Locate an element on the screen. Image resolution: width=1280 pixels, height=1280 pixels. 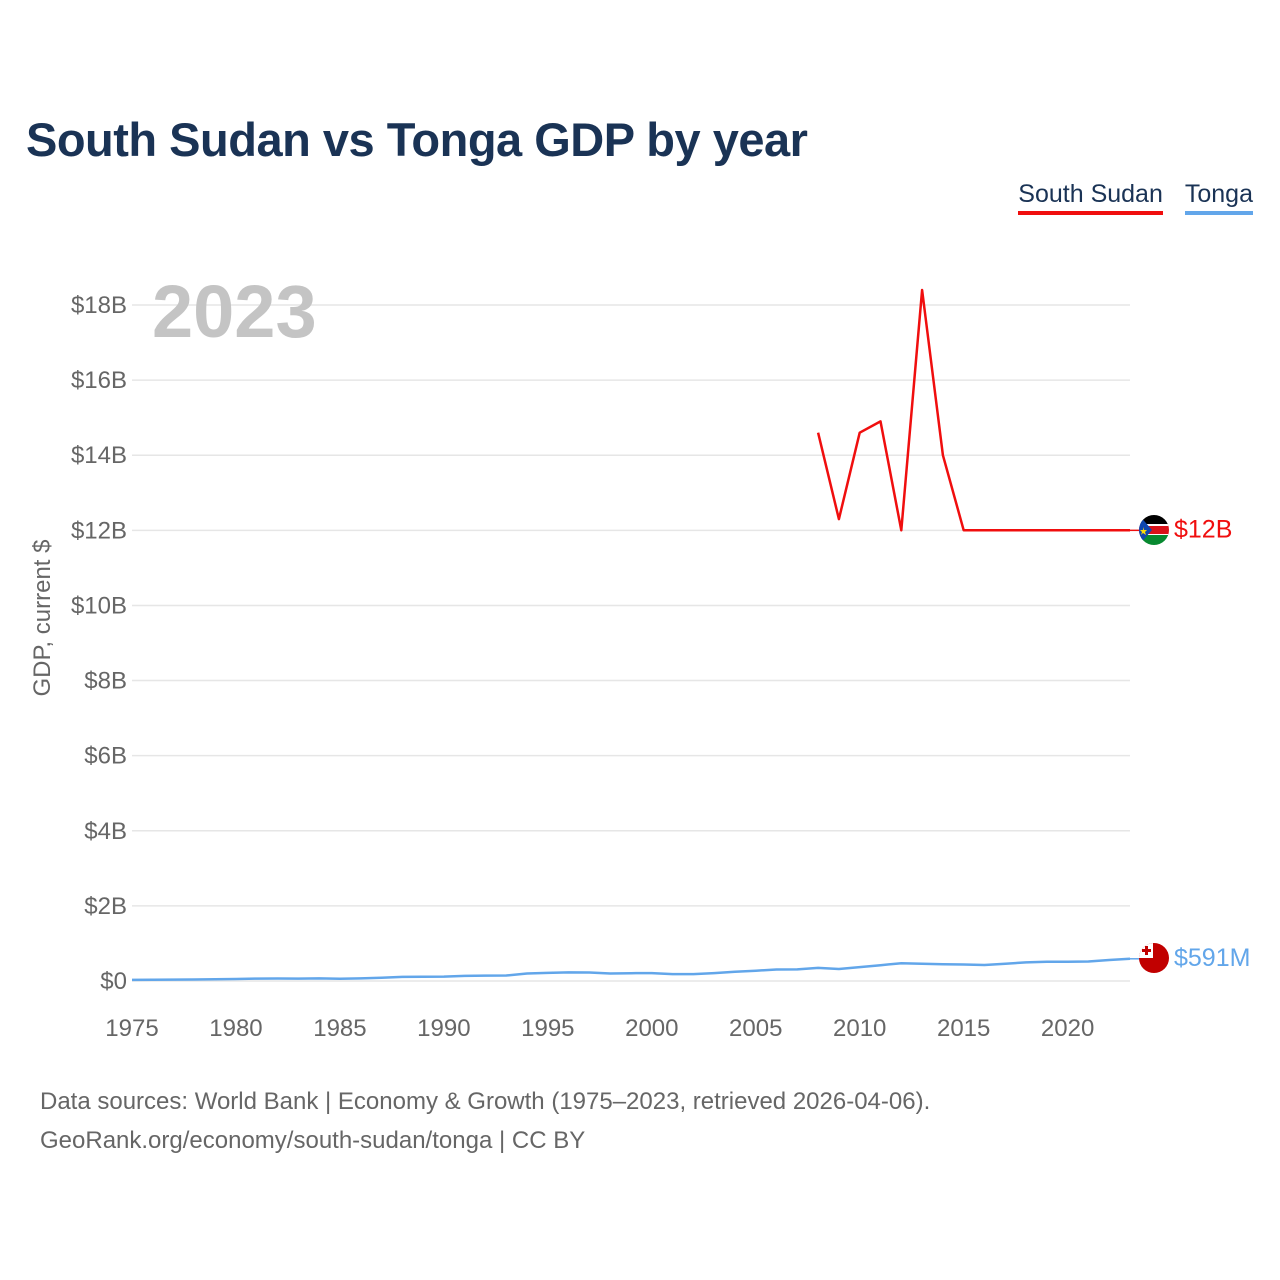
end-value-label-south-sudan: $12B is located at coordinates (1203, 529).